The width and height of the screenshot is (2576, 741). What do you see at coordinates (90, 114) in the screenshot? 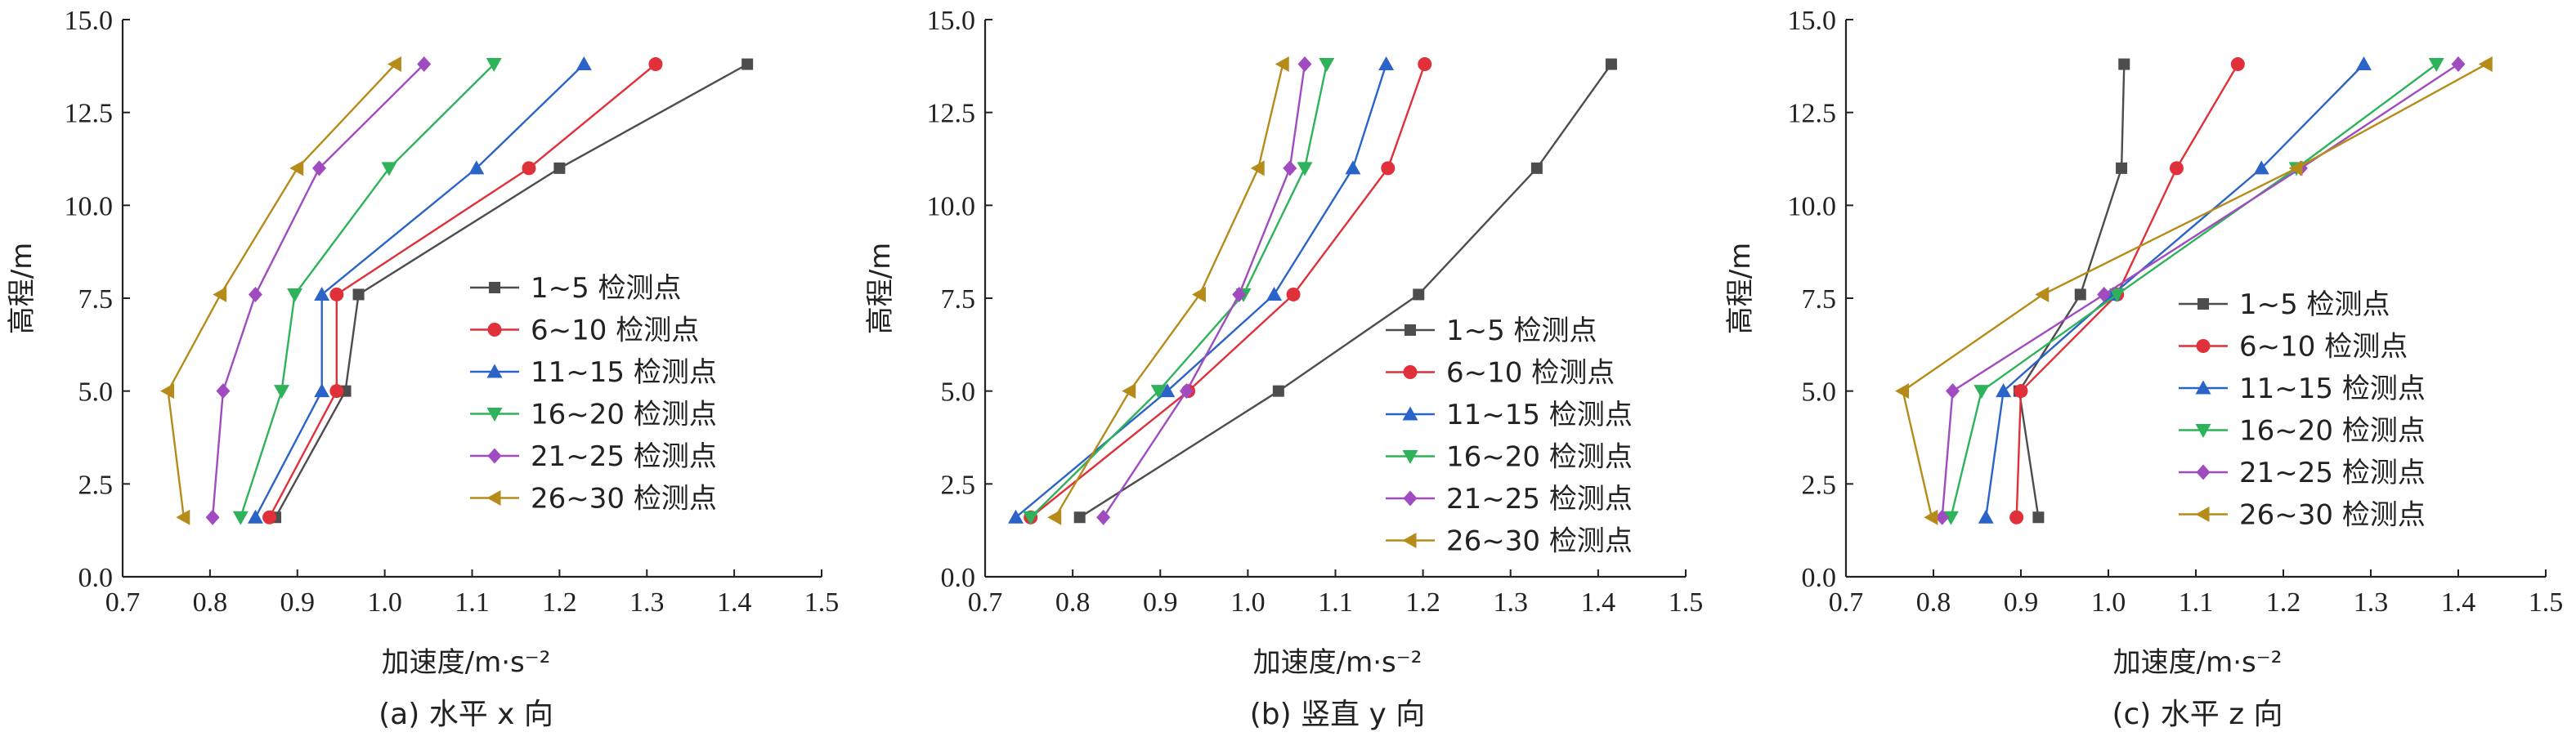
I see `y-tick-label: 12.5` at bounding box center [90, 114].